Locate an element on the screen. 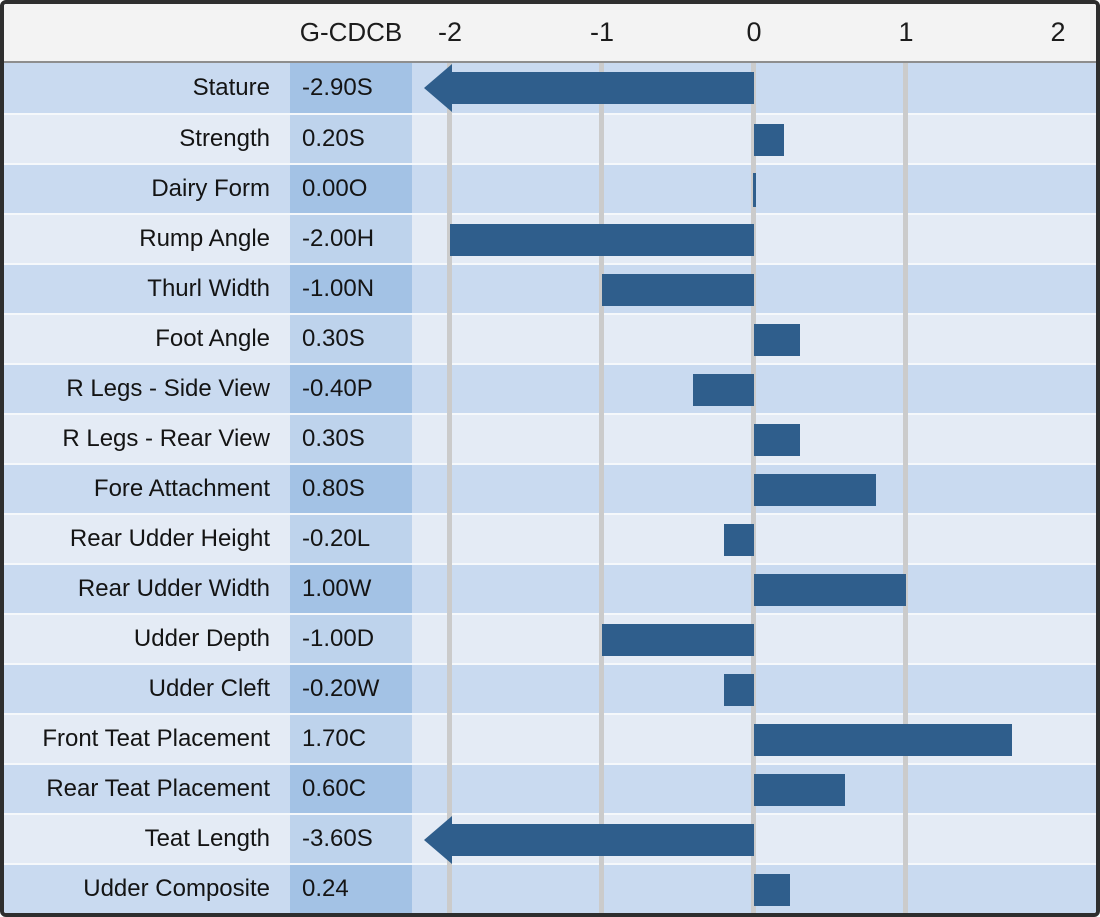 The width and height of the screenshot is (1100, 917). axis-tick-zero: 0 is located at coordinates (754, 32).